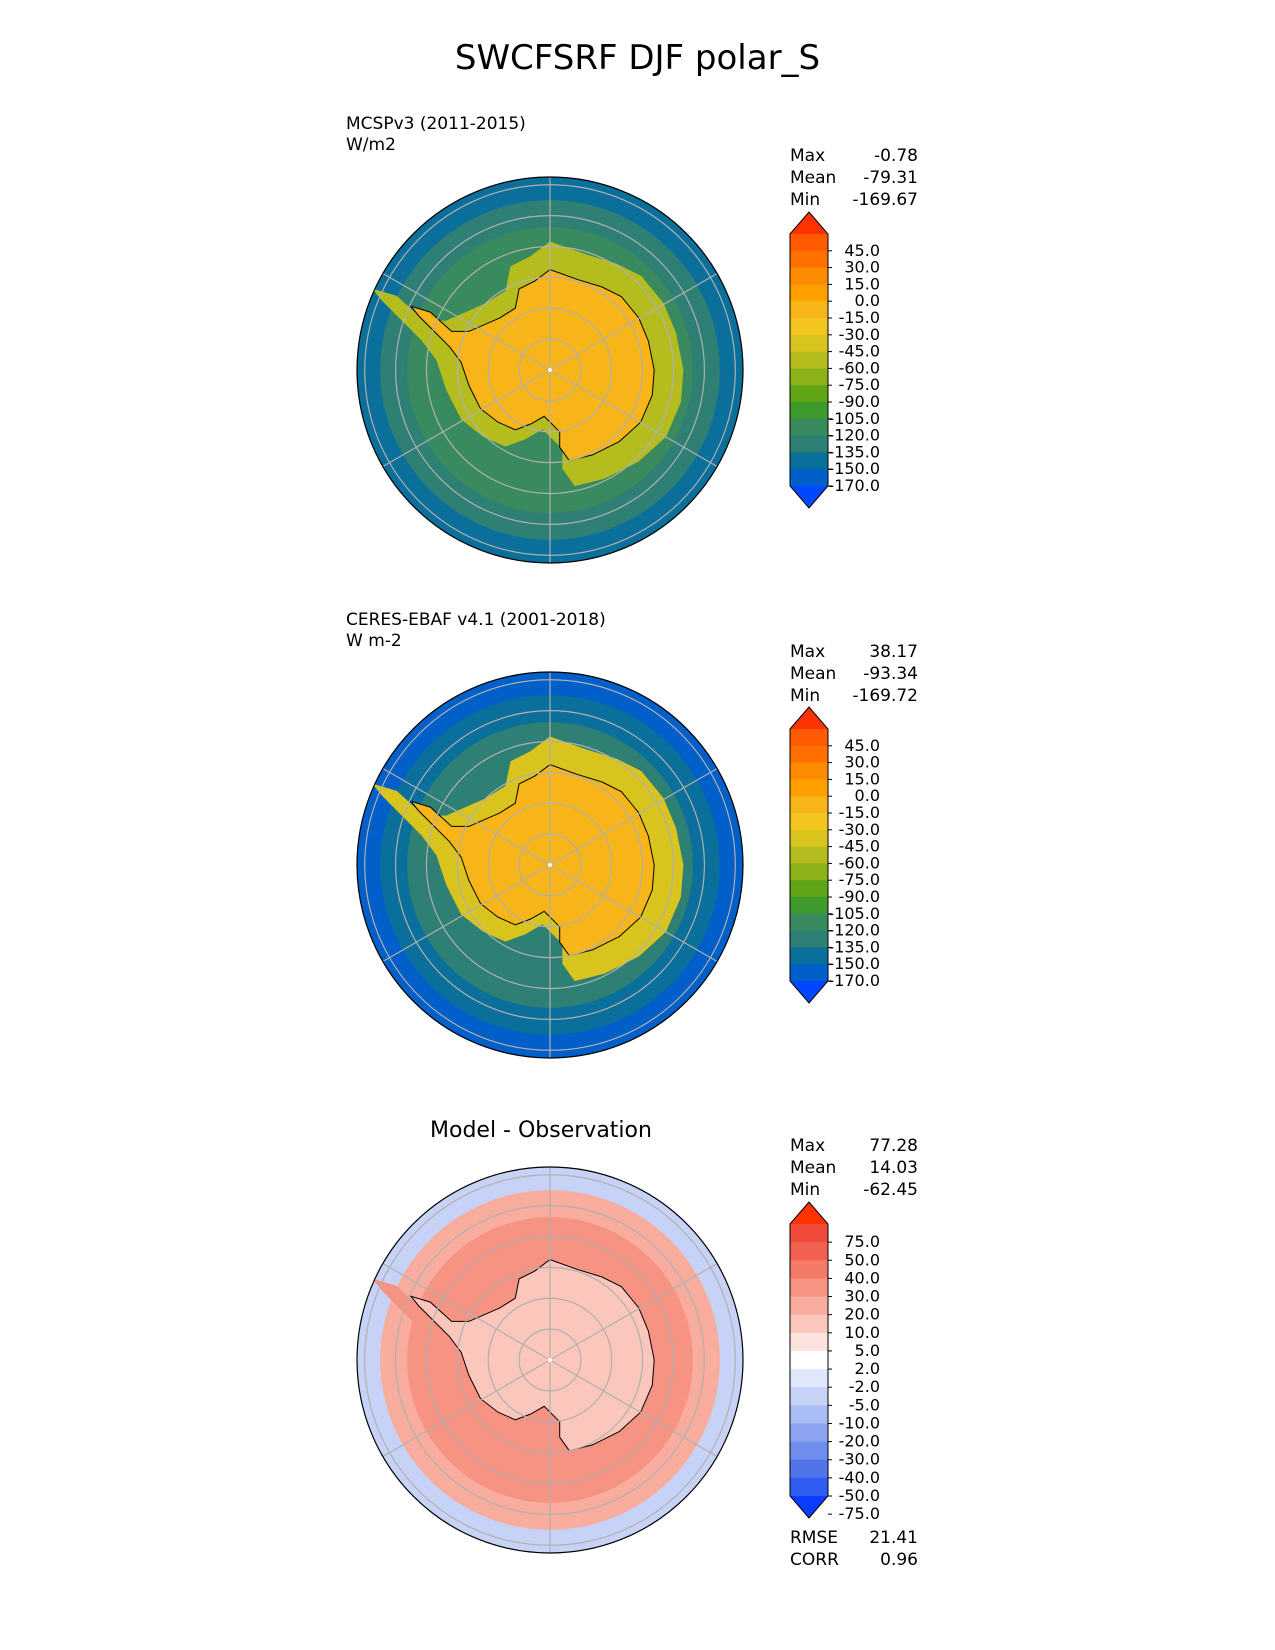  Describe the element at coordinates (893, 652) in the screenshot. I see `stat-value: 38.17` at that location.